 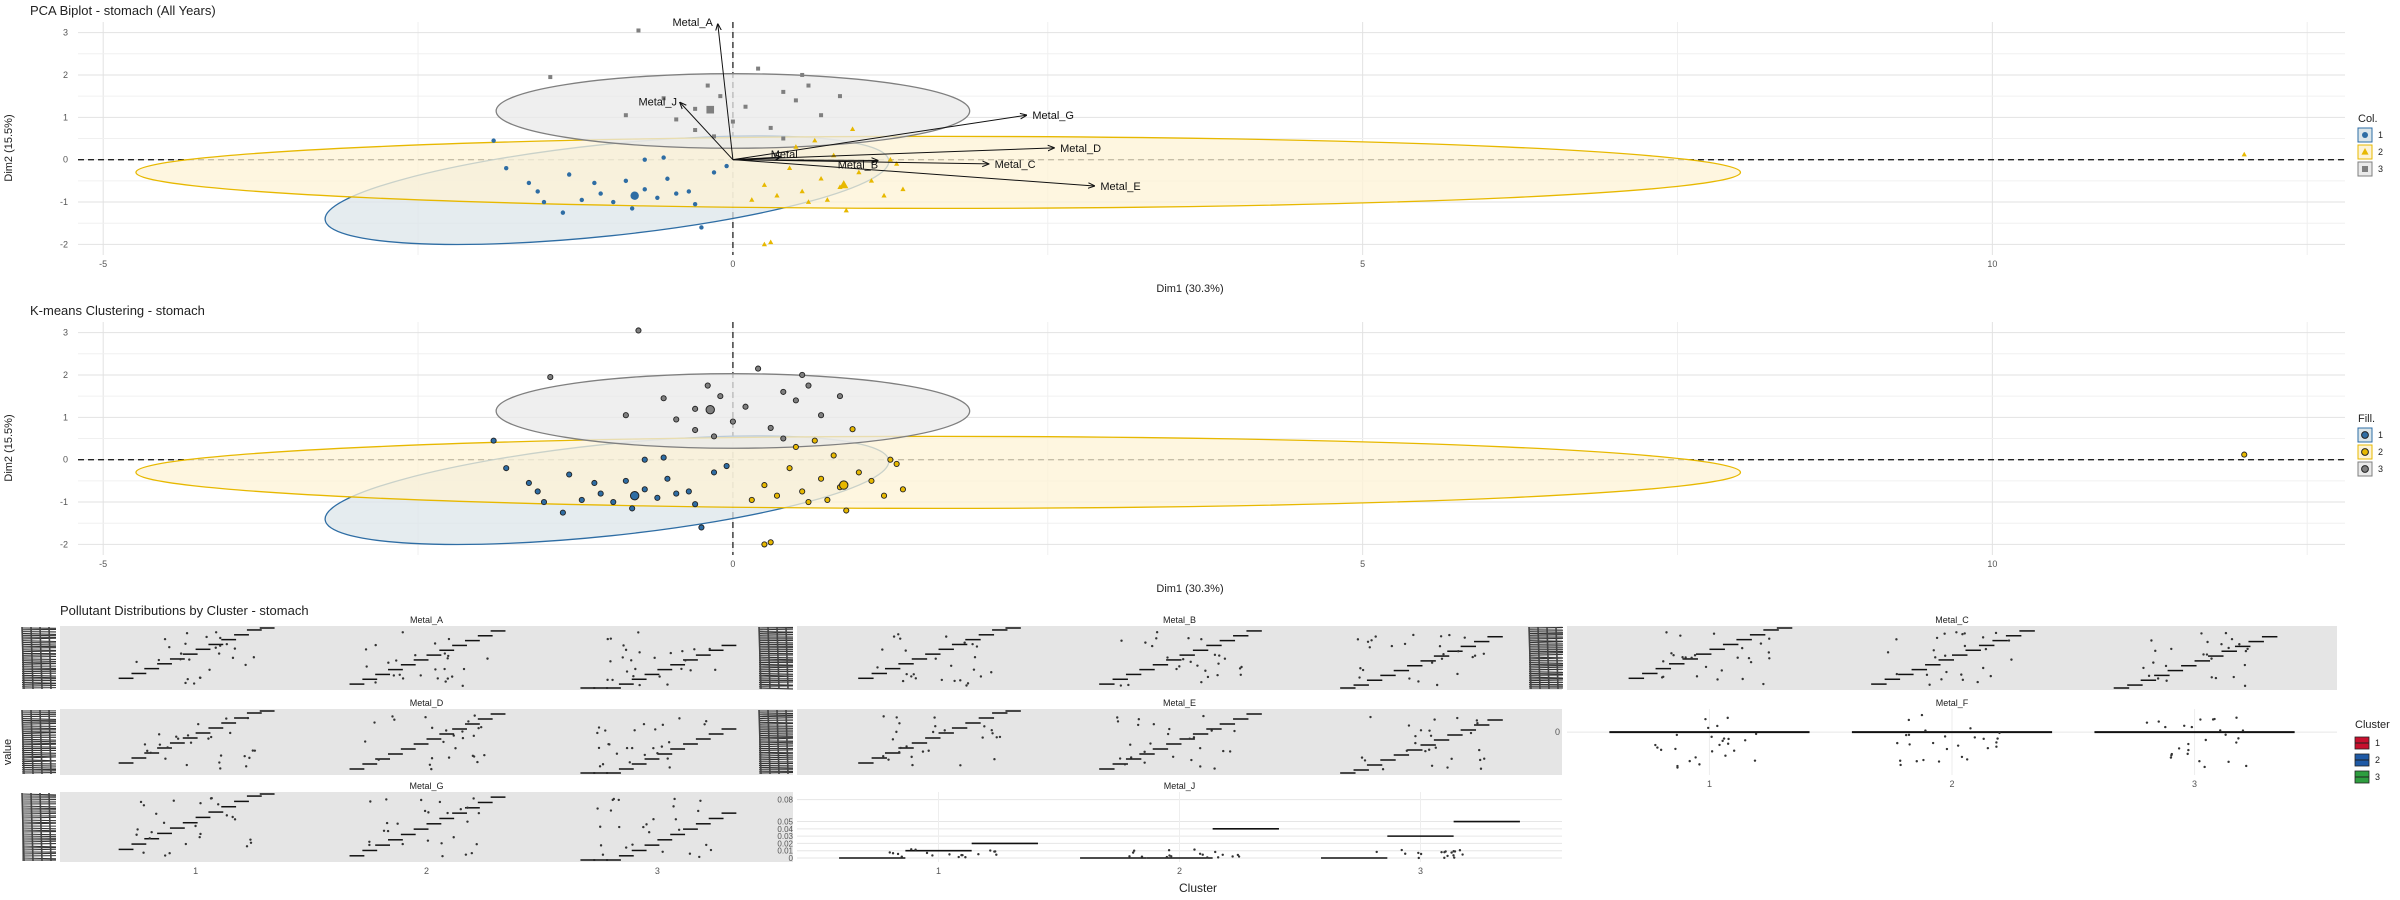 What do you see at coordinates (733, 411) in the screenshot?
I see `cluster-3-ellipse` at bounding box center [733, 411].